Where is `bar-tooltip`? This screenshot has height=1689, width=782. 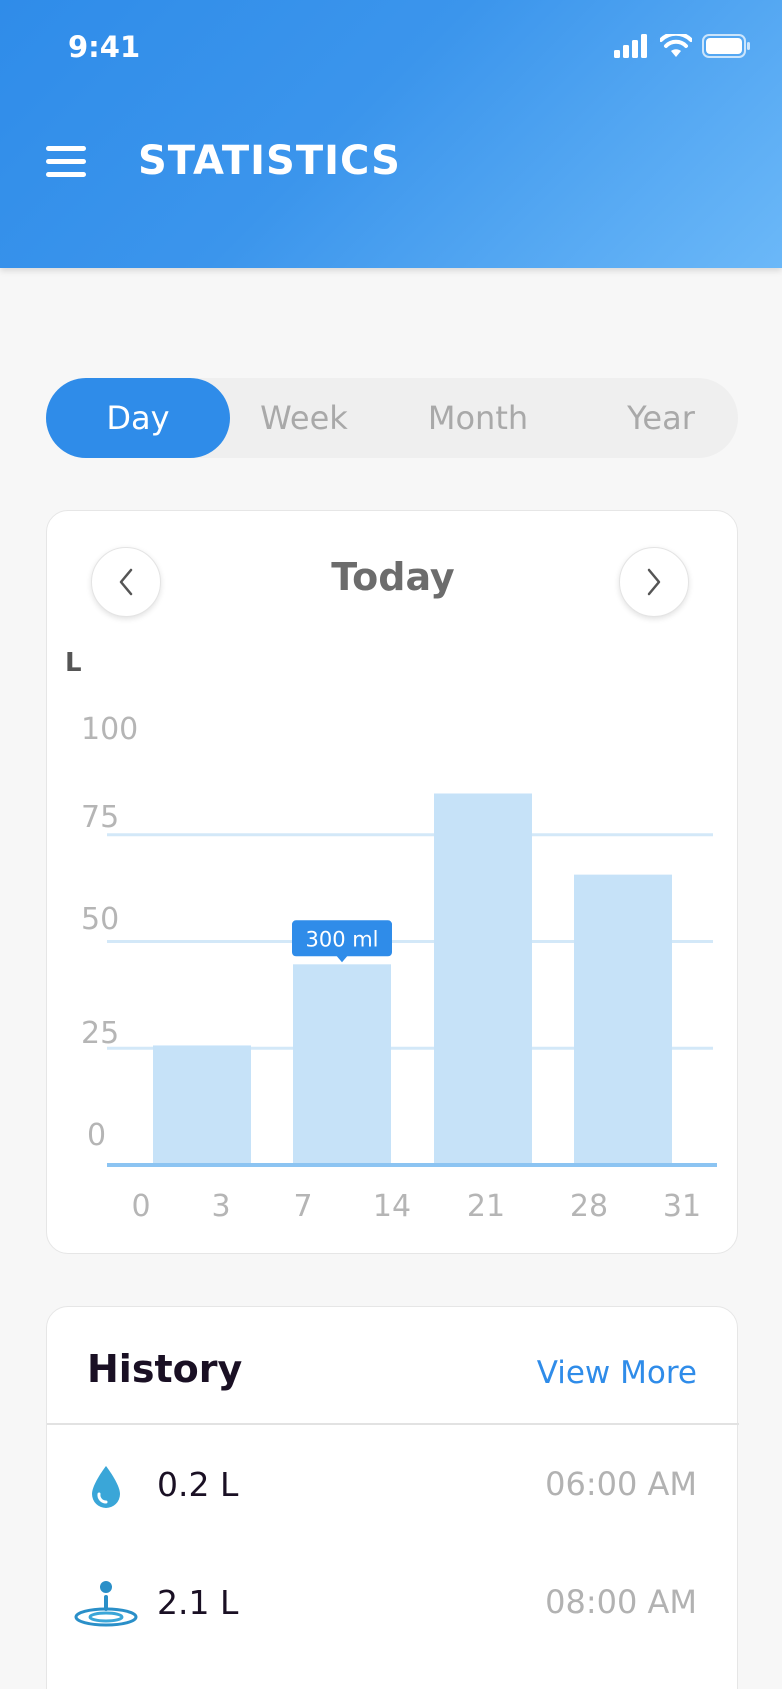 bar-tooltip is located at coordinates (342, 938).